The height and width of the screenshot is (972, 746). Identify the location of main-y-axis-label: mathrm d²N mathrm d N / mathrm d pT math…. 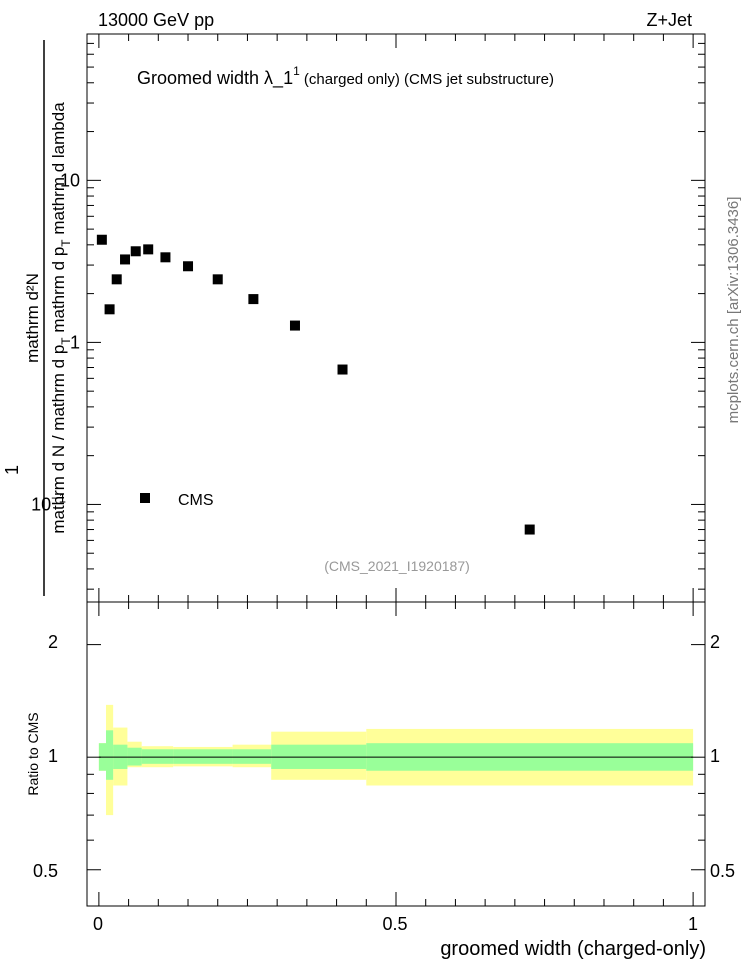
(48, 318).